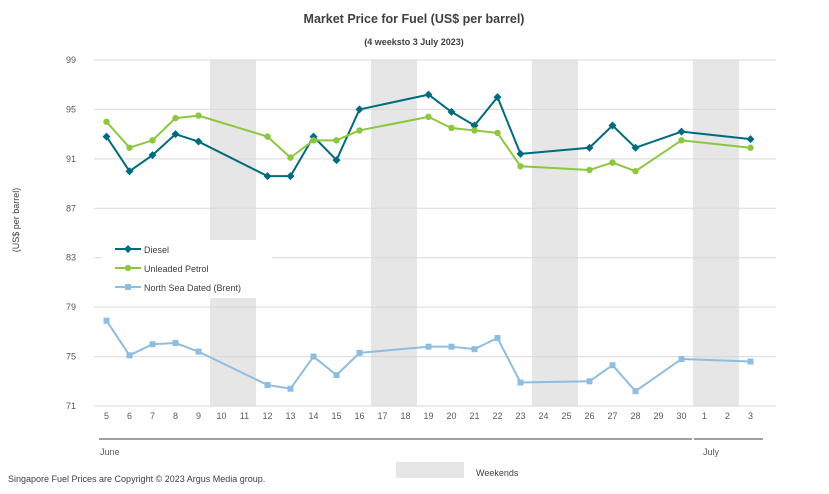 The width and height of the screenshot is (829, 494). What do you see at coordinates (129, 416) in the screenshot?
I see `x-tick-label-2: 6` at bounding box center [129, 416].